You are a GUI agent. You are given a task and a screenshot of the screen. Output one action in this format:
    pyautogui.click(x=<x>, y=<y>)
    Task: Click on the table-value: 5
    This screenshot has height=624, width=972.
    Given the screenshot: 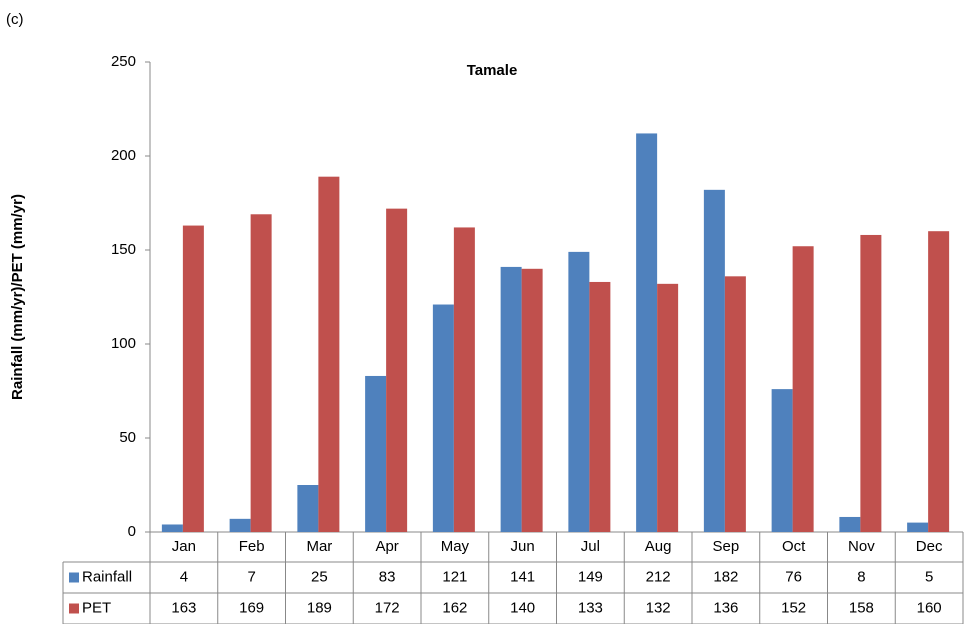 What is the action you would take?
    pyautogui.click(x=929, y=576)
    